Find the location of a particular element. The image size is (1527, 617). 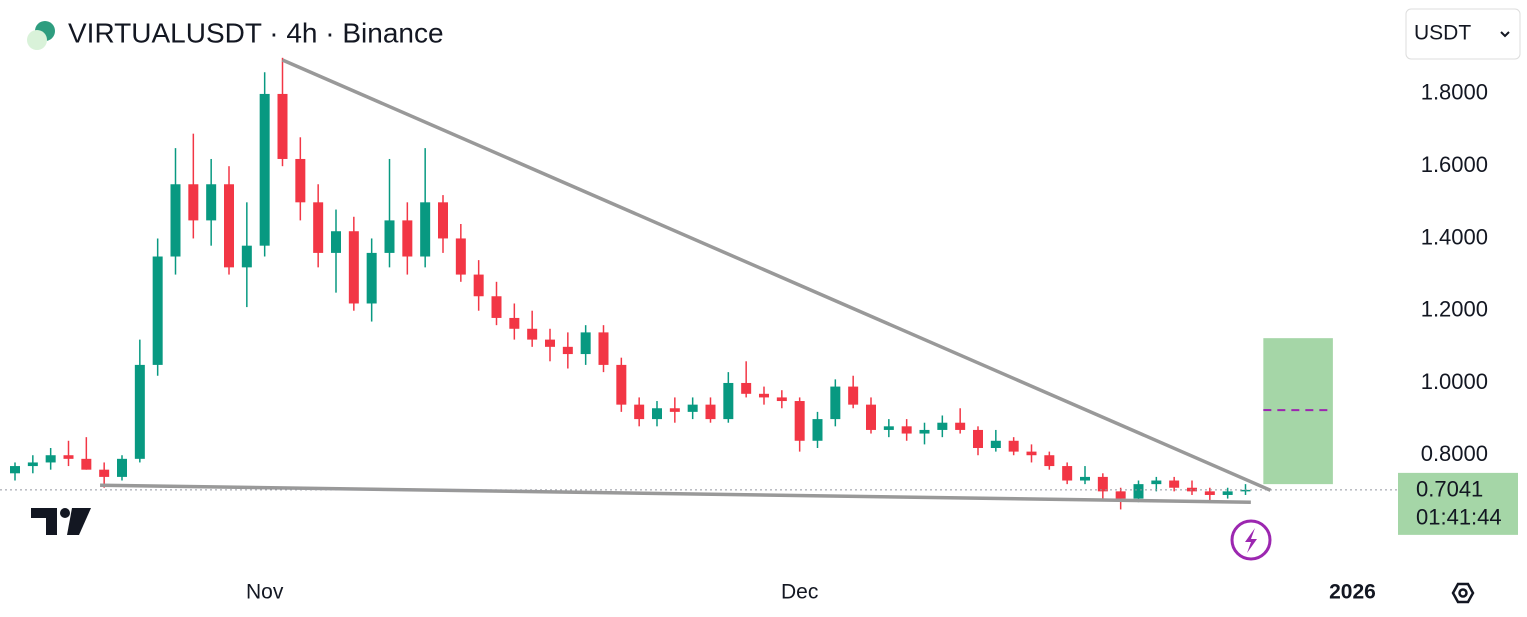

last-price-label: 0.7041 is located at coordinates (1449, 489).